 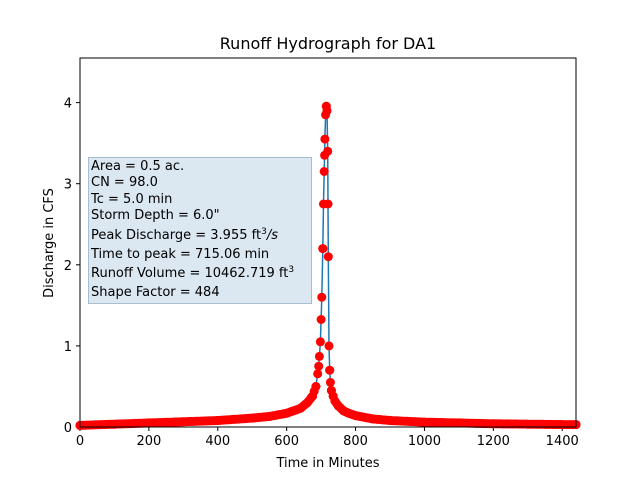 What do you see at coordinates (68, 104) in the screenshot?
I see `y-tick-label: 4` at bounding box center [68, 104].